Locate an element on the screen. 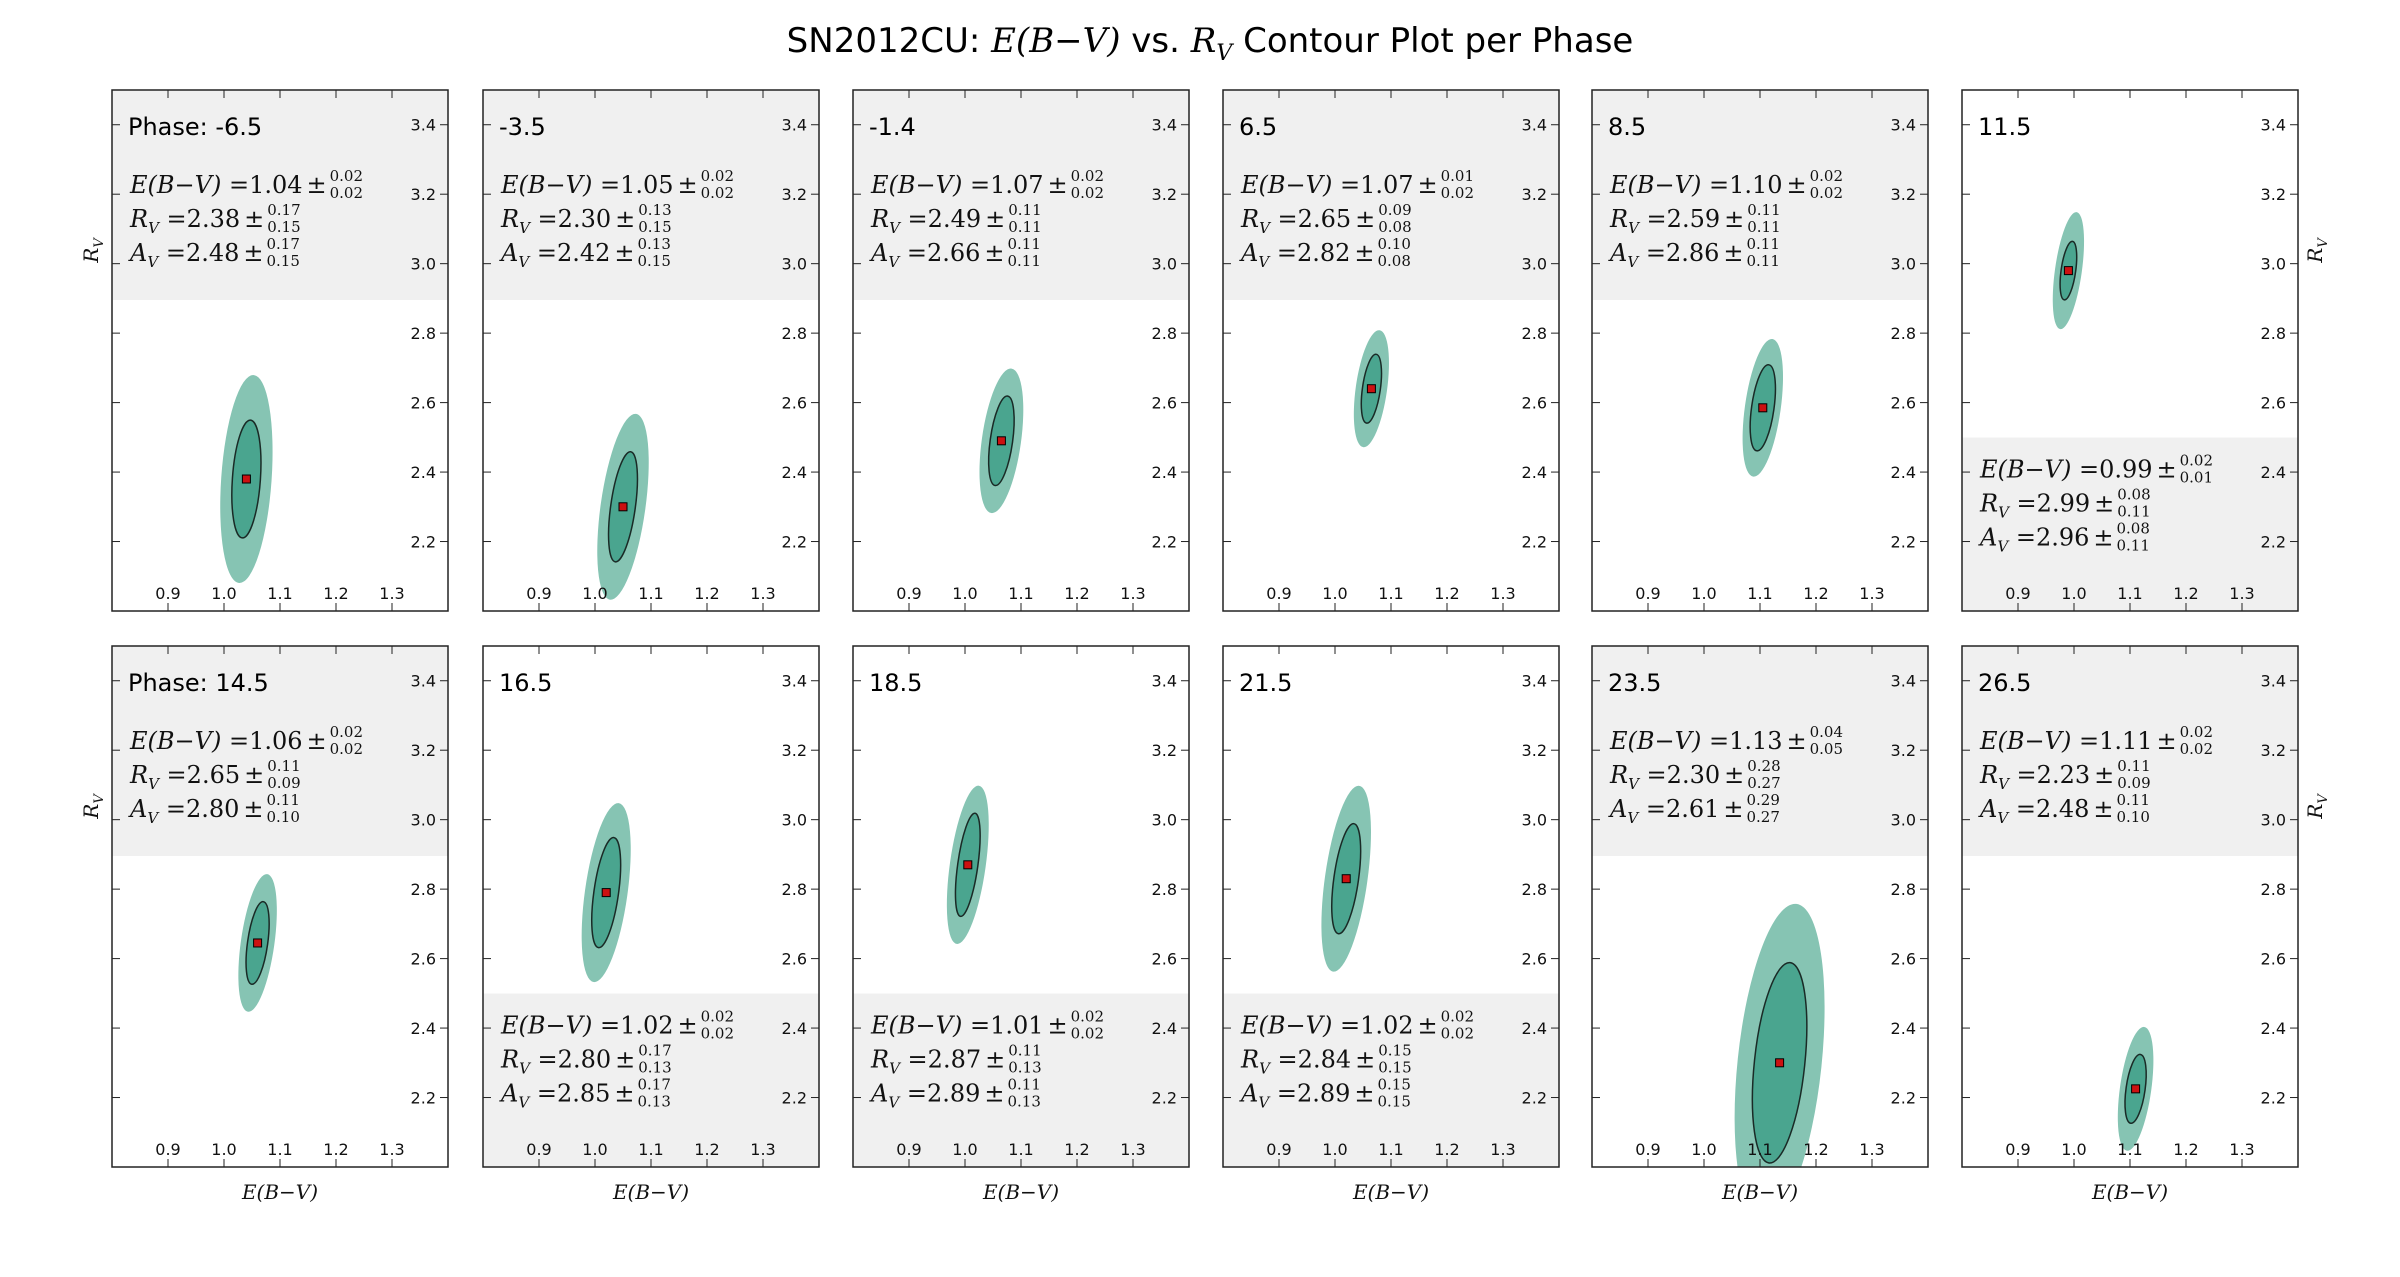 The image size is (2400, 1277). av-stat: AV =2.66 ± is located at coordinates (936, 255).